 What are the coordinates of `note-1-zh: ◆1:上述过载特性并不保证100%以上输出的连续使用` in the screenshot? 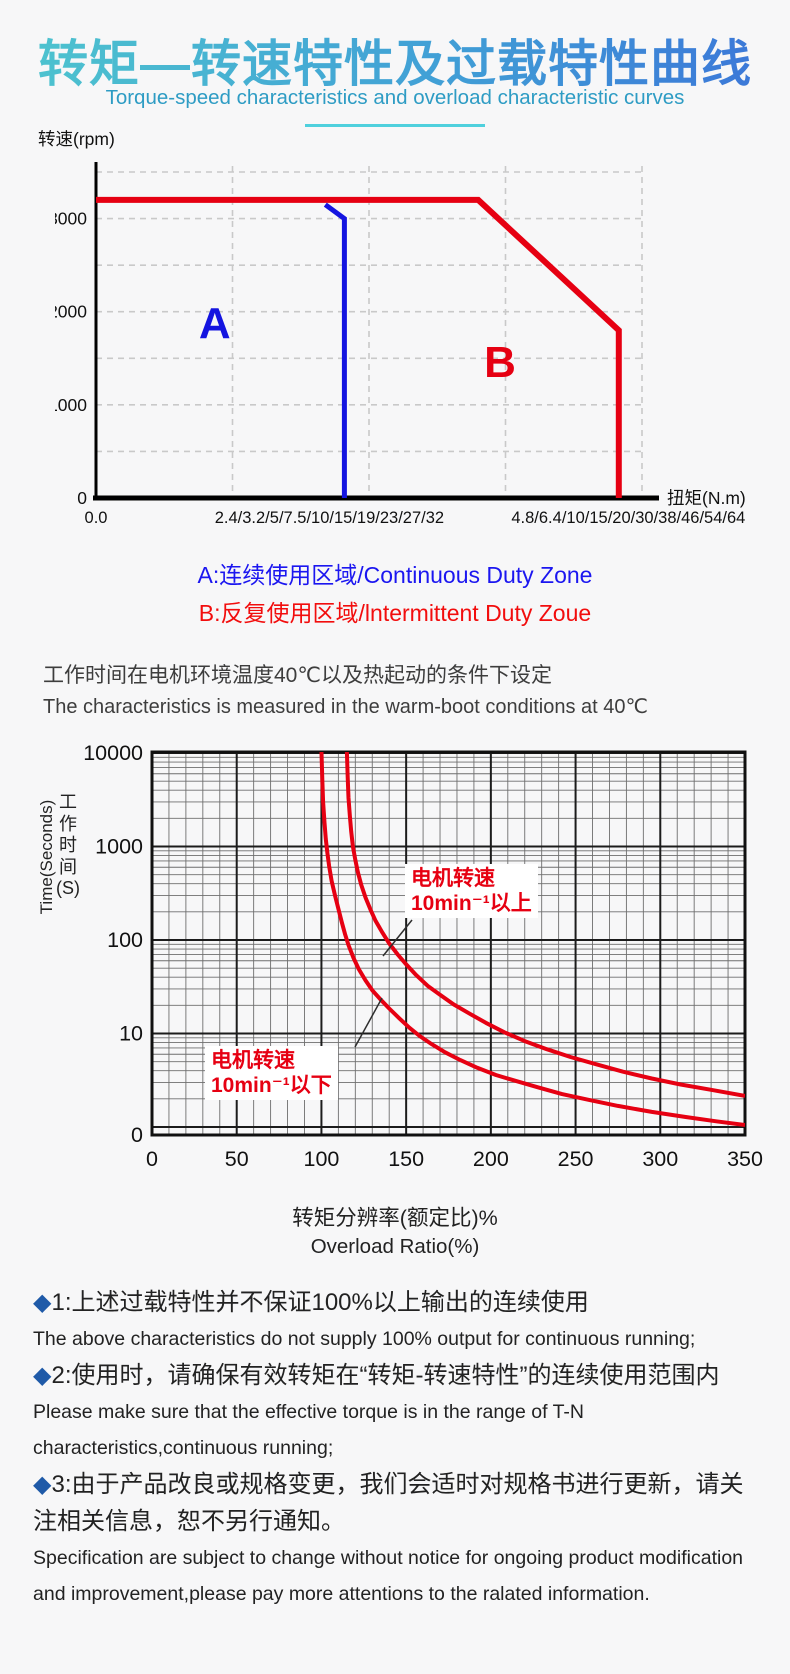 It's located at (396, 1302).